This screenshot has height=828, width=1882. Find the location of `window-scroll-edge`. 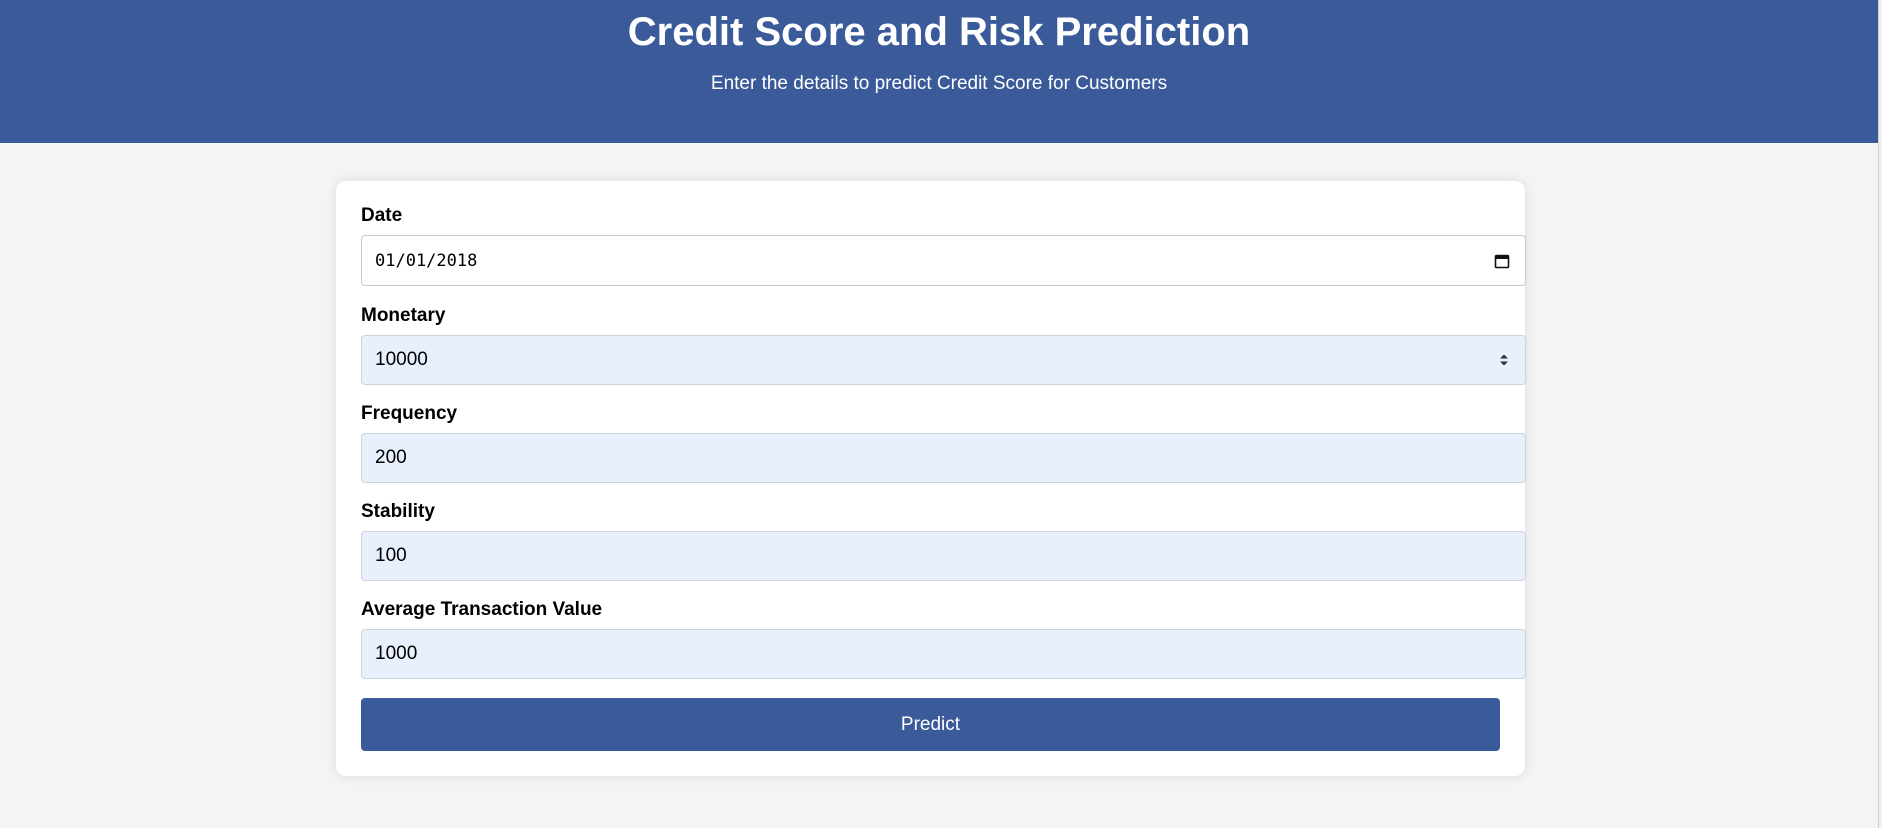

window-scroll-edge is located at coordinates (1880, 414).